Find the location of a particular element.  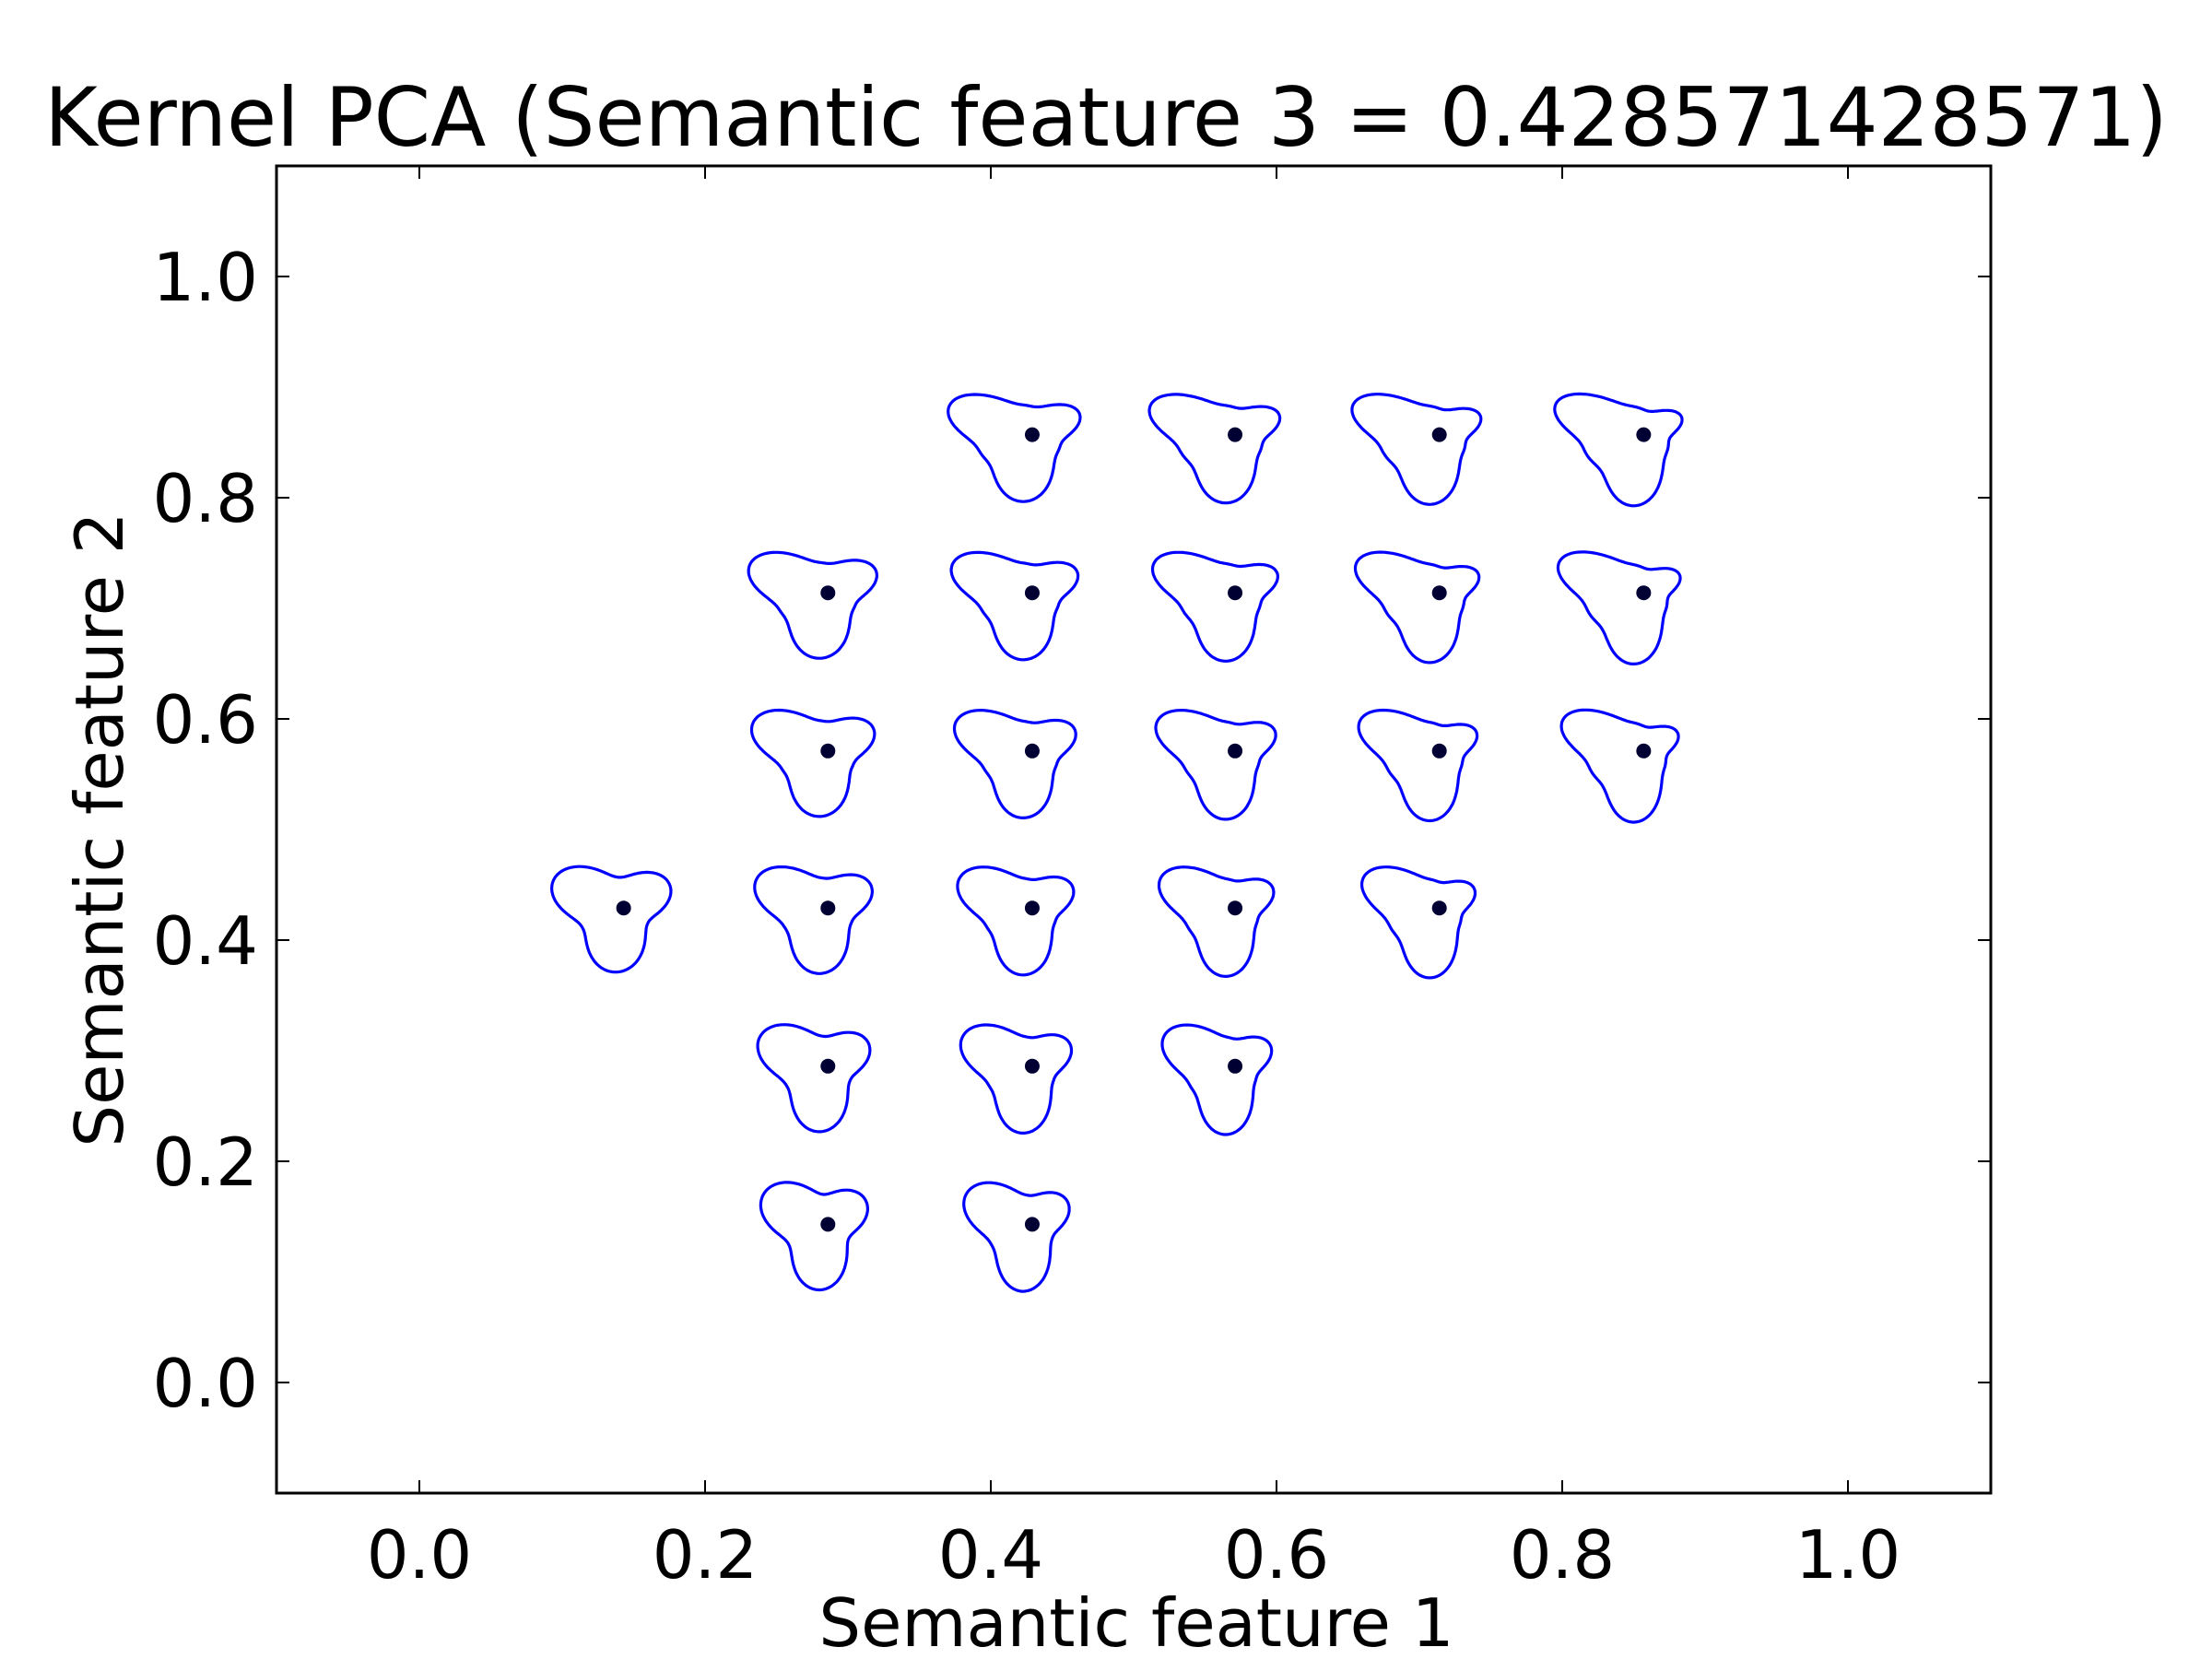

y-tick-label: 1.0 is located at coordinates (205, 277).